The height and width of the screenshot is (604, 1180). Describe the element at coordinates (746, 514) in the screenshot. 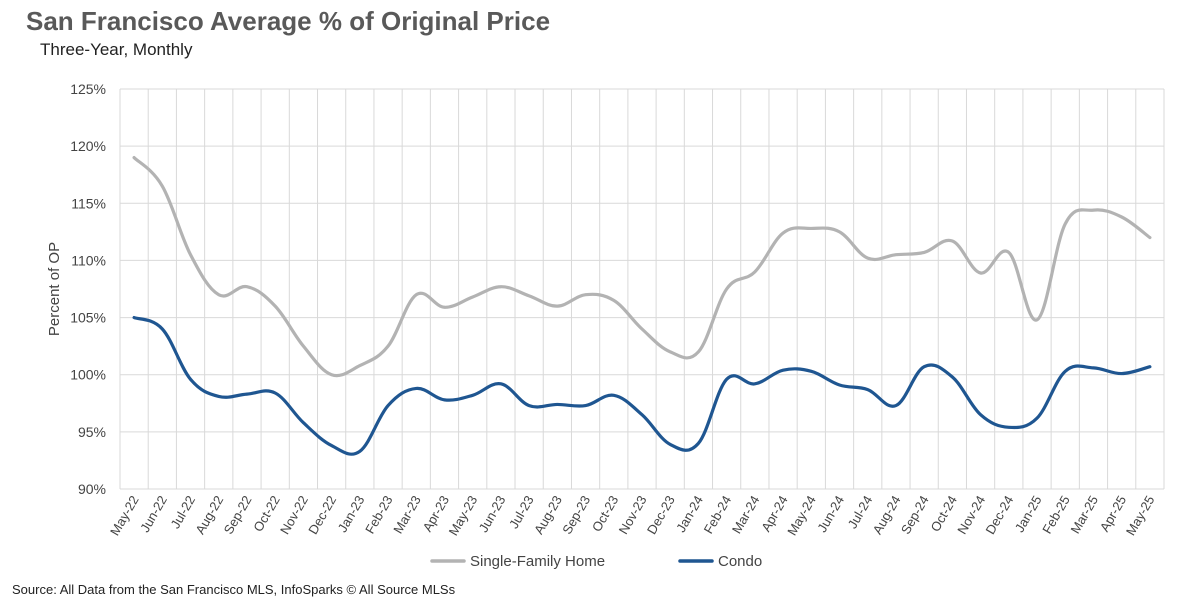

I see `x-tick-label: Mar-24` at that location.